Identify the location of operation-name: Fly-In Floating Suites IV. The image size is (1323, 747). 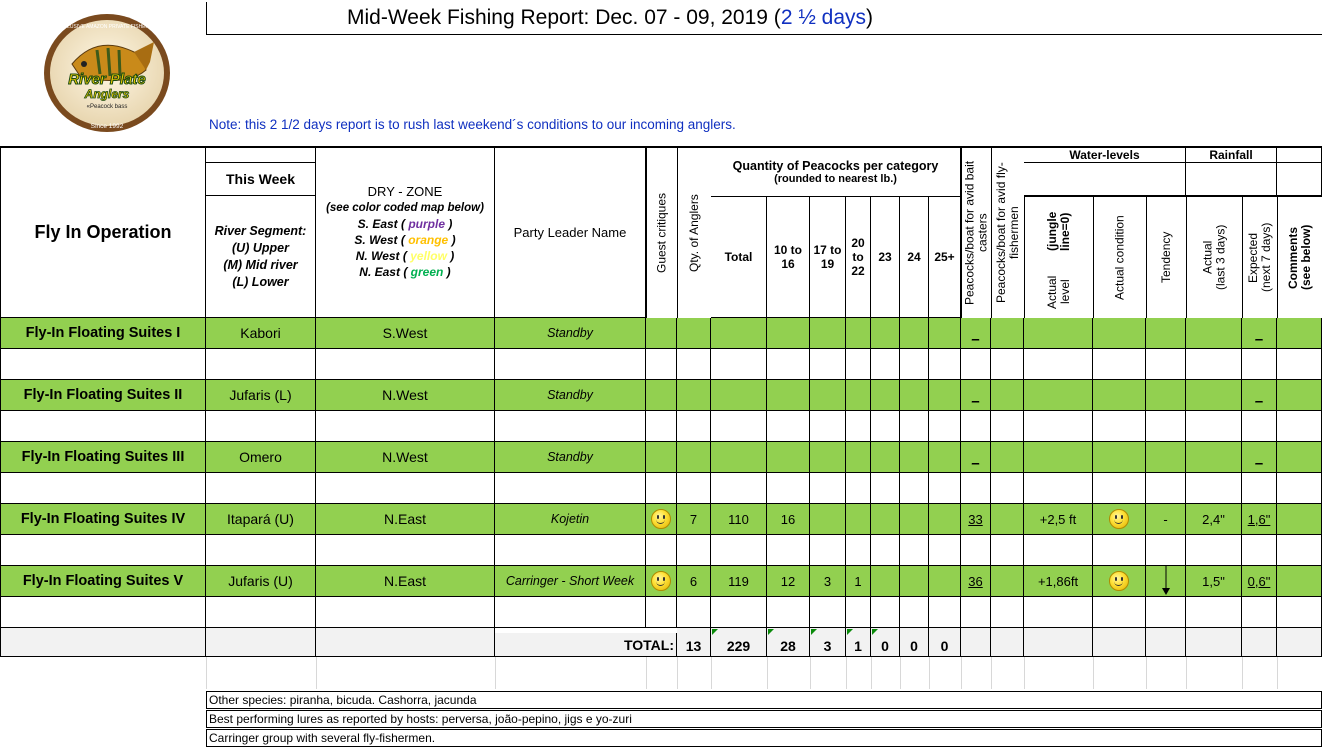
(103, 519).